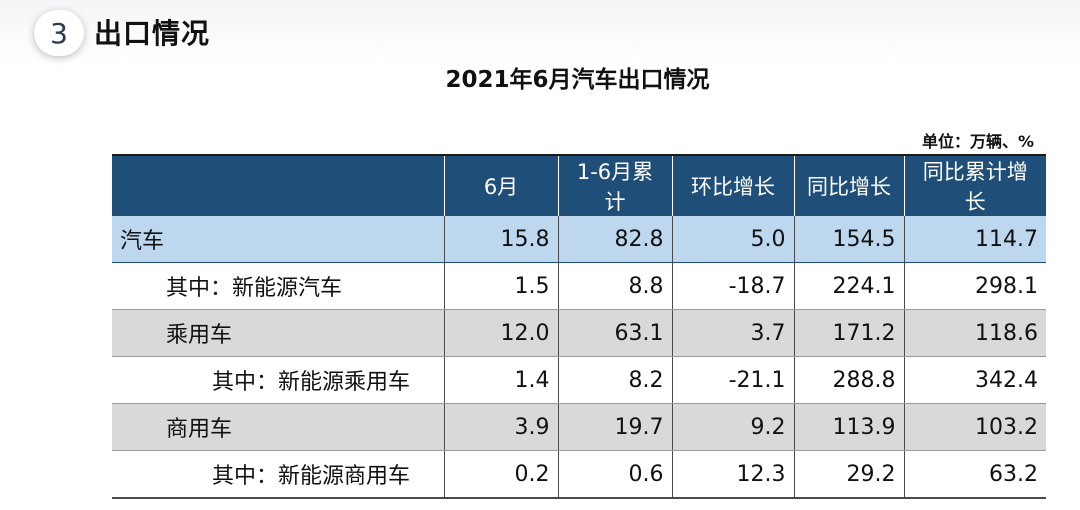 Image resolution: width=1080 pixels, height=510 pixels. I want to click on section-title: 出口情况, so click(152, 33).